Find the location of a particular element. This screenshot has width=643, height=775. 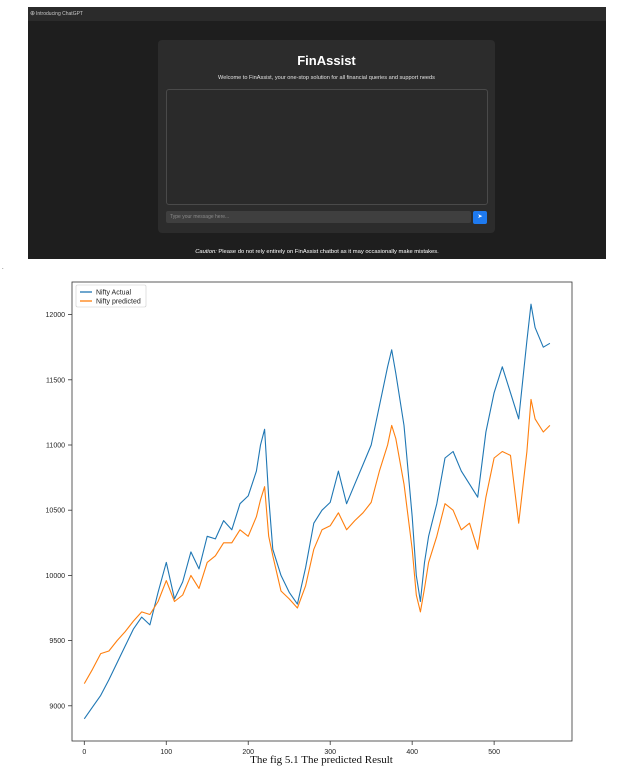

send-button: ➤ is located at coordinates (480, 217).